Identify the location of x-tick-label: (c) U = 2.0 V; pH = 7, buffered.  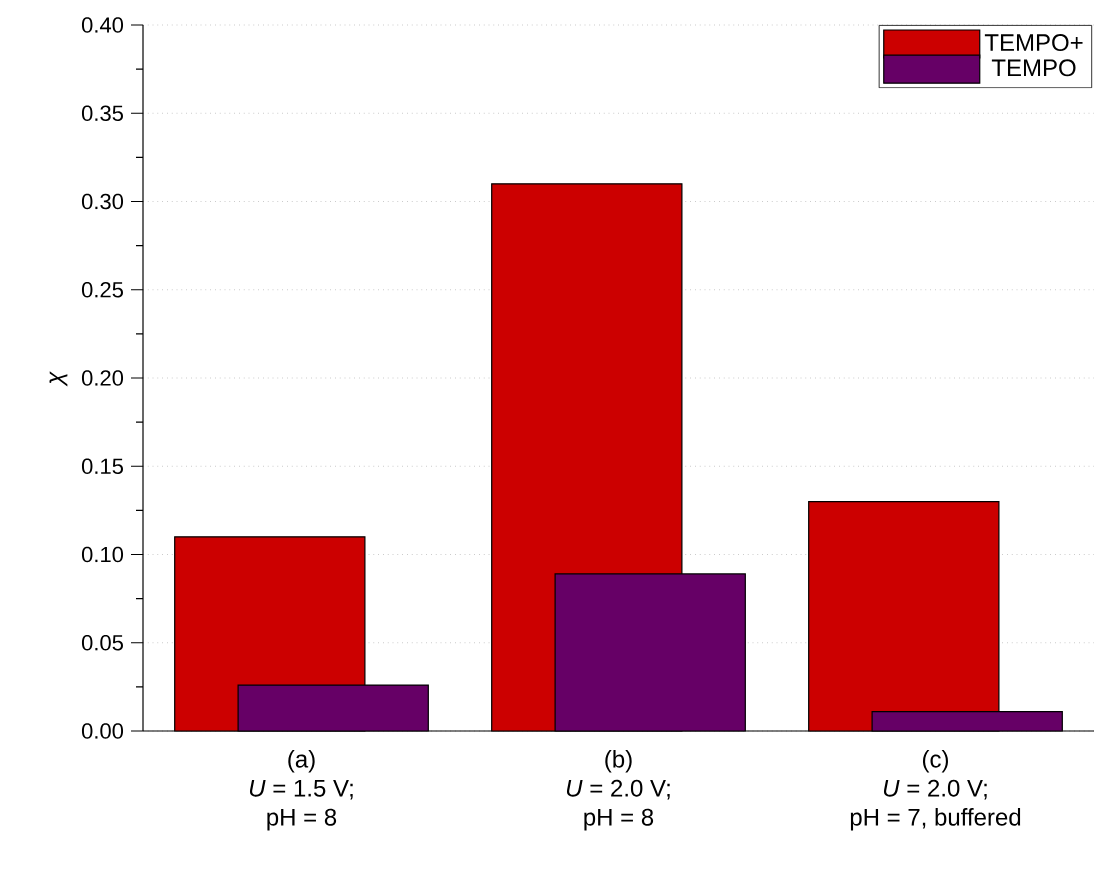
(935, 790).